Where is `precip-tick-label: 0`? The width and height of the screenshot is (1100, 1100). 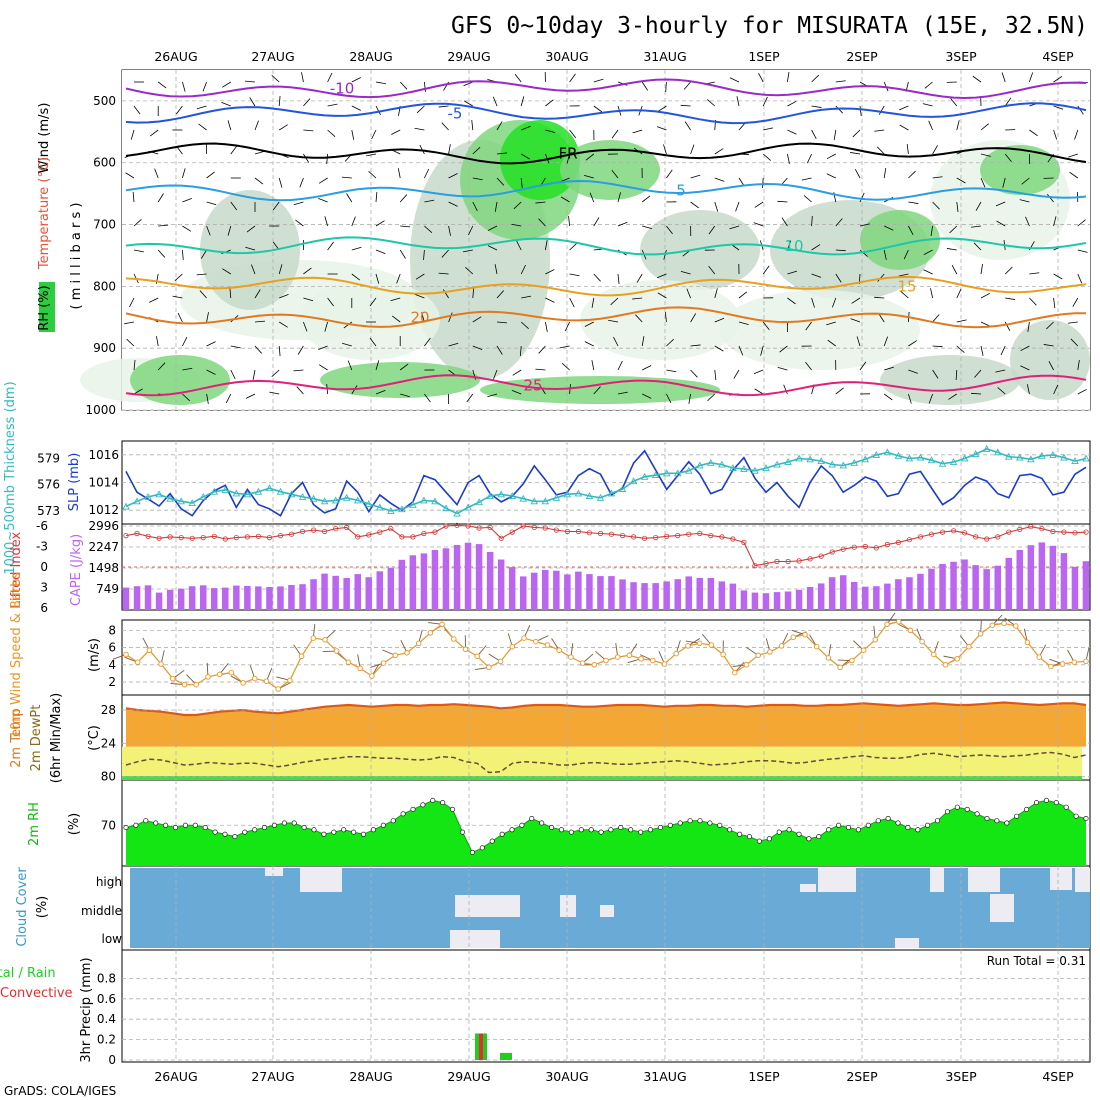 precip-tick-label: 0 is located at coordinates (112, 1060).